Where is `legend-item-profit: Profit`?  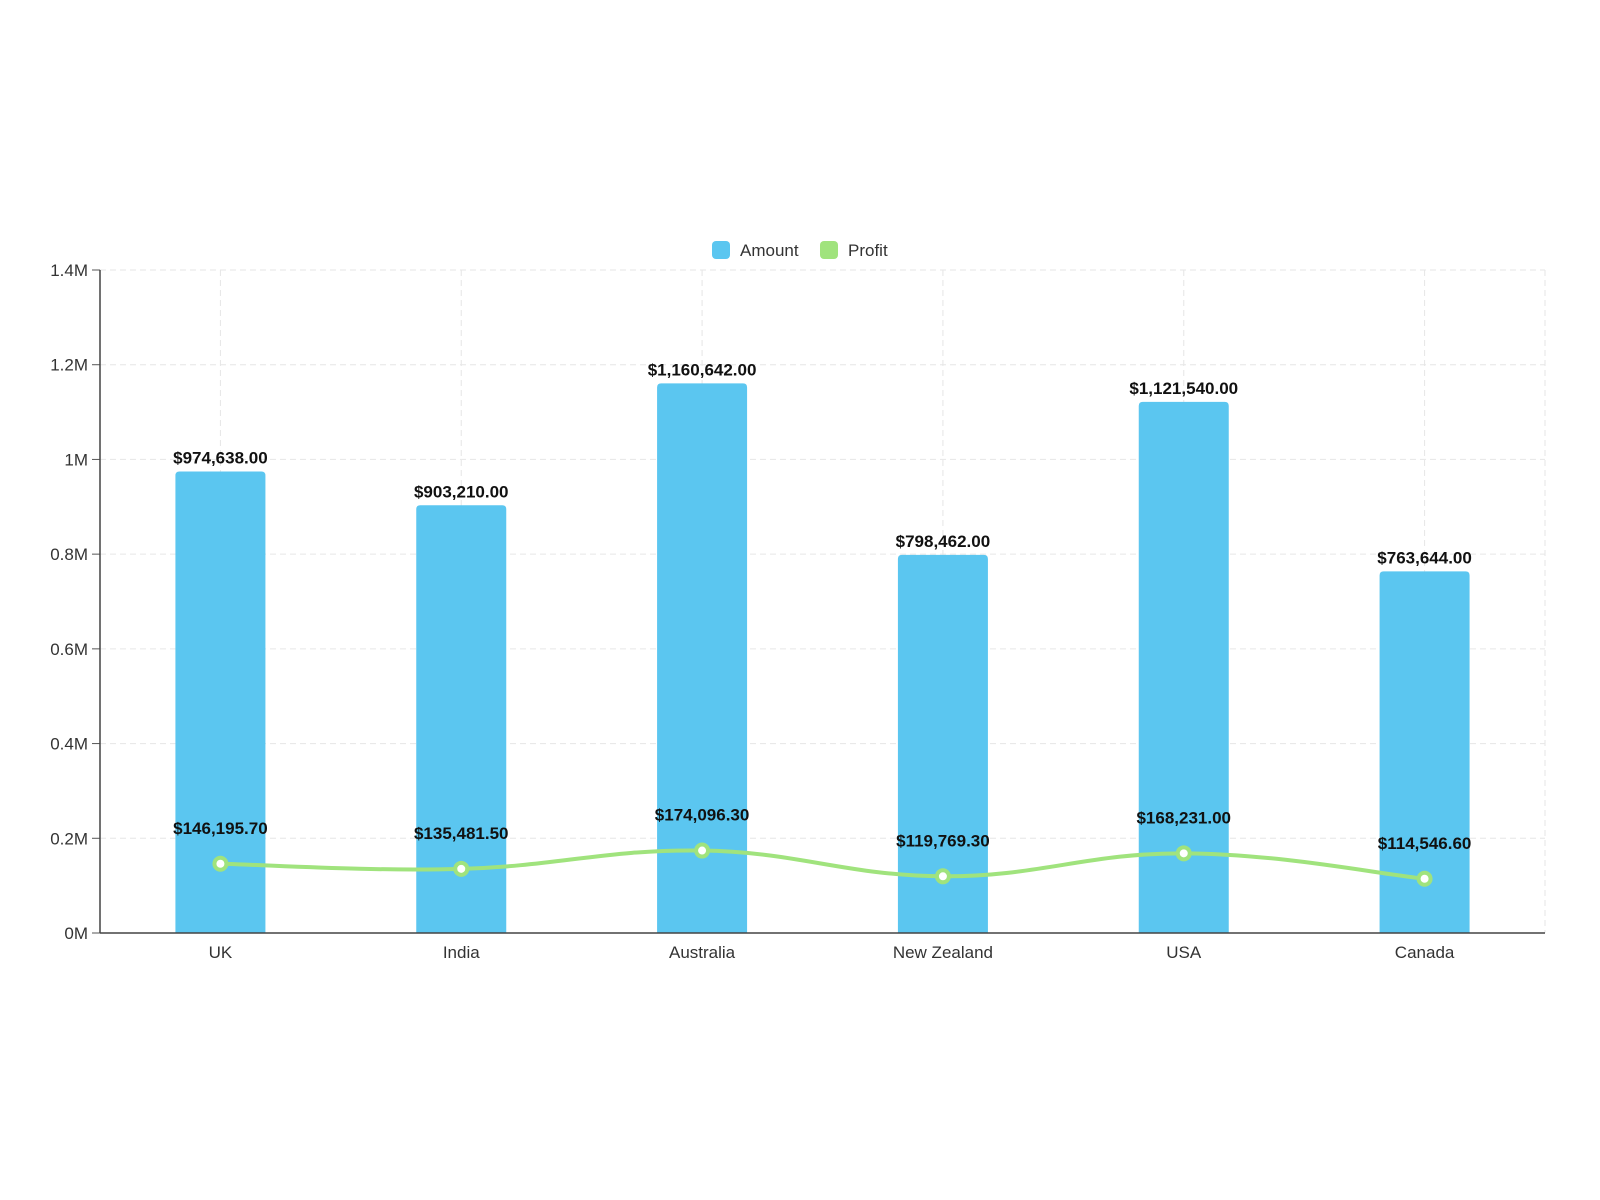
legend-item-profit: Profit is located at coordinates (854, 250).